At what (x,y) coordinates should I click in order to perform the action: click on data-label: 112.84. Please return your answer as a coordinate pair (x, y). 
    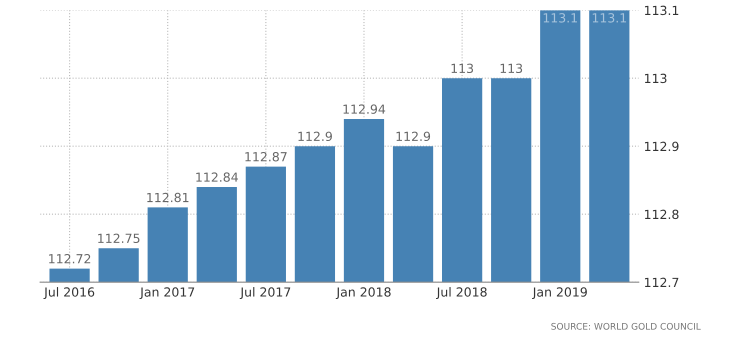
    Looking at the image, I should click on (217, 177).